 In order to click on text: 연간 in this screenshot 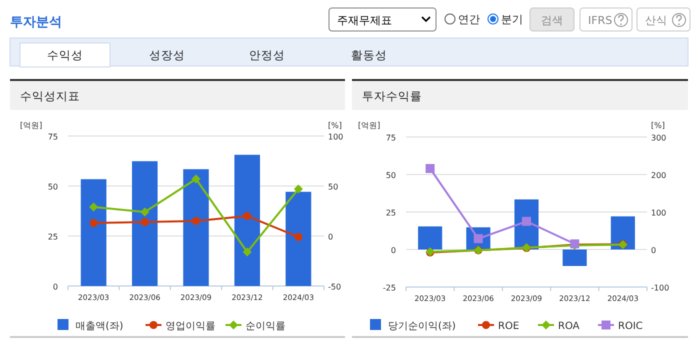, I will do `click(469, 19)`.